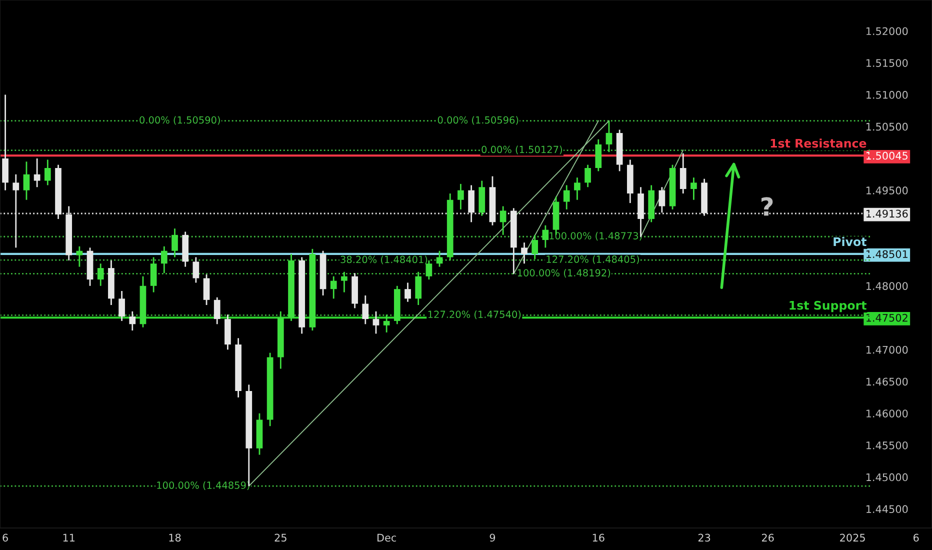 The height and width of the screenshot is (550, 932). What do you see at coordinates (850, 241) in the screenshot?
I see `ref-line-label: Pivot` at bounding box center [850, 241].